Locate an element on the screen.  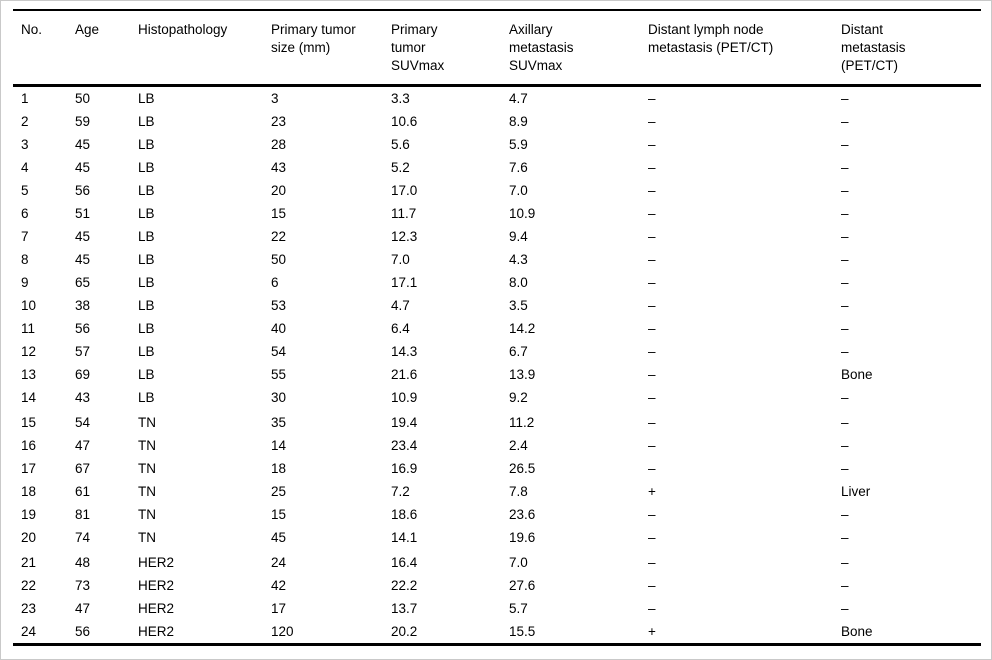
table-row: 12 57 LB 54 14.3 6.7 – – is located at coordinates (497, 351).